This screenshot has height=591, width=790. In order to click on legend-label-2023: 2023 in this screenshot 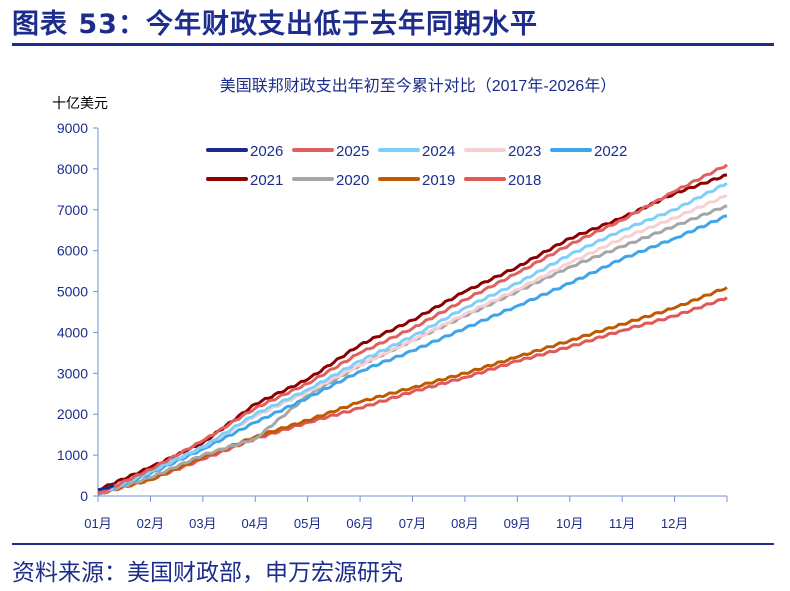, I will do `click(524, 151)`.